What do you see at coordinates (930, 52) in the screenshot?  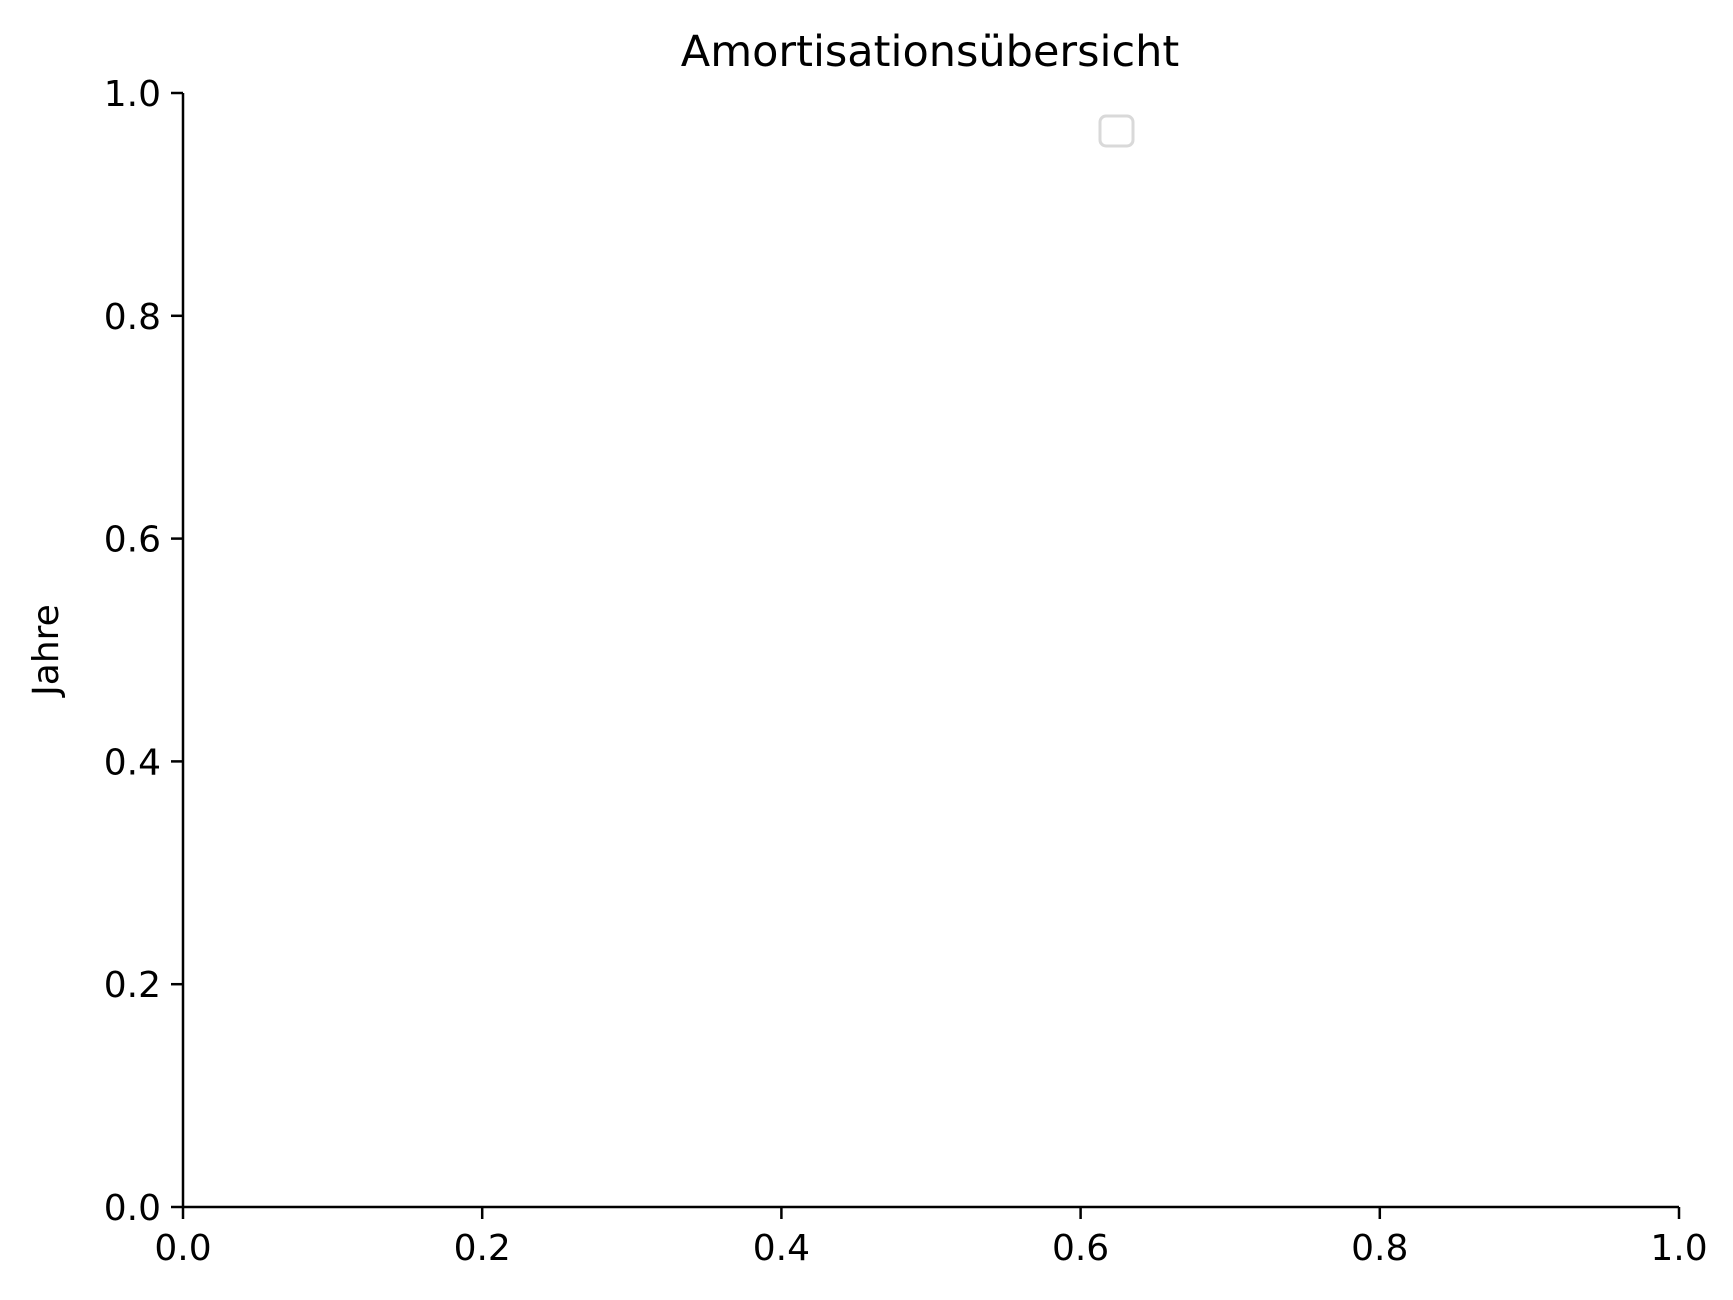 I see `chart-title: Amortisationsübersicht` at bounding box center [930, 52].